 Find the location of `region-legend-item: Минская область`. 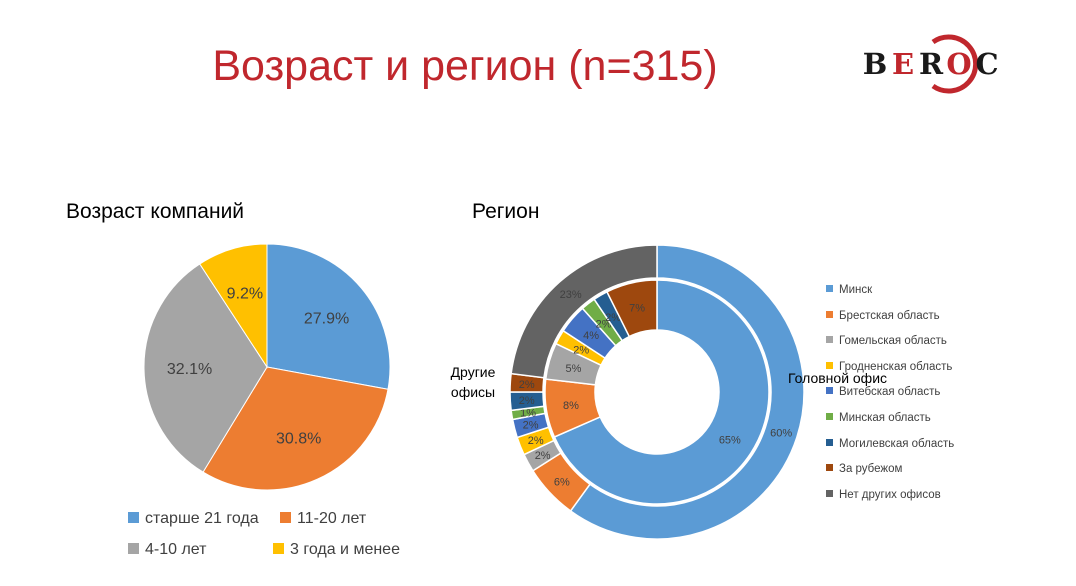

region-legend-item: Минская область is located at coordinates (926, 425).